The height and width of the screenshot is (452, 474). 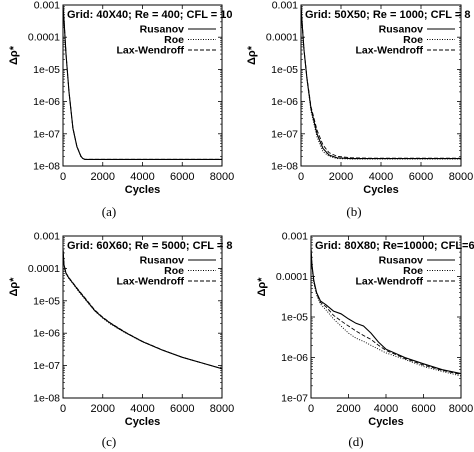 I want to click on panel-annotation: Grid: 80X80; Re=10000; CFL=6, so click(x=394, y=246).